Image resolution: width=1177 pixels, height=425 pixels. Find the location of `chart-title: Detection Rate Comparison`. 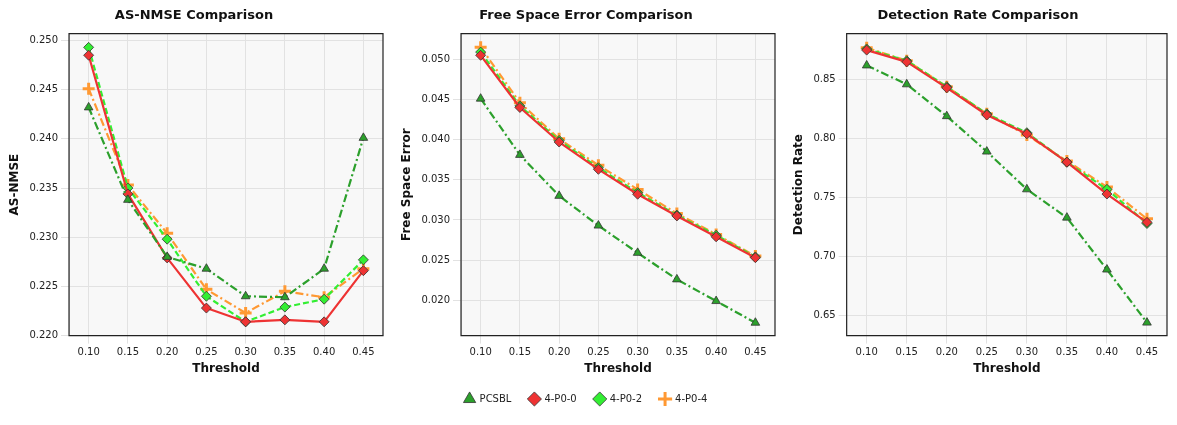

chart-title: Detection Rate Comparison is located at coordinates (978, 15).